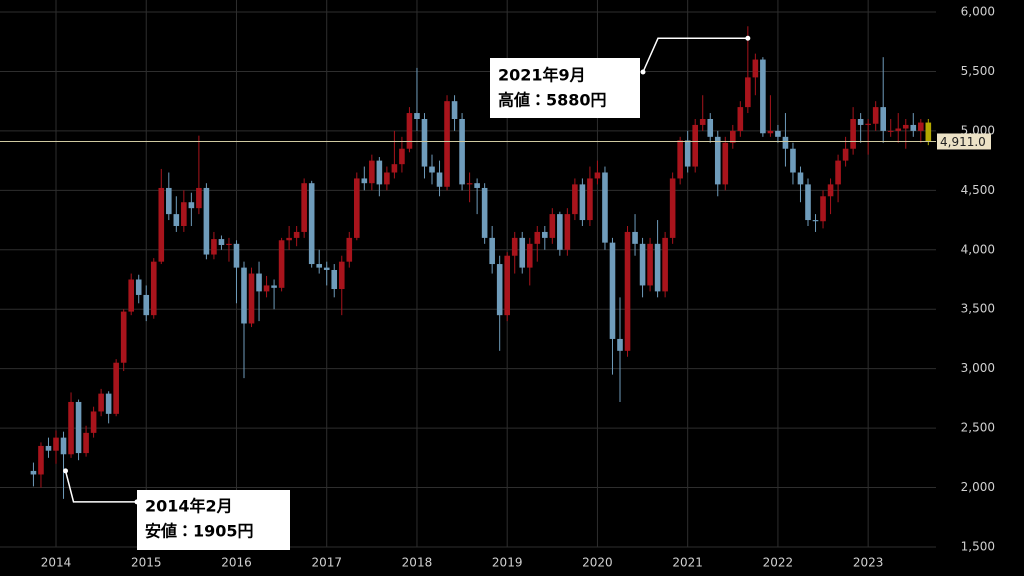  What do you see at coordinates (978, 368) in the screenshot?
I see `y-tick-label: 3,000` at bounding box center [978, 368].